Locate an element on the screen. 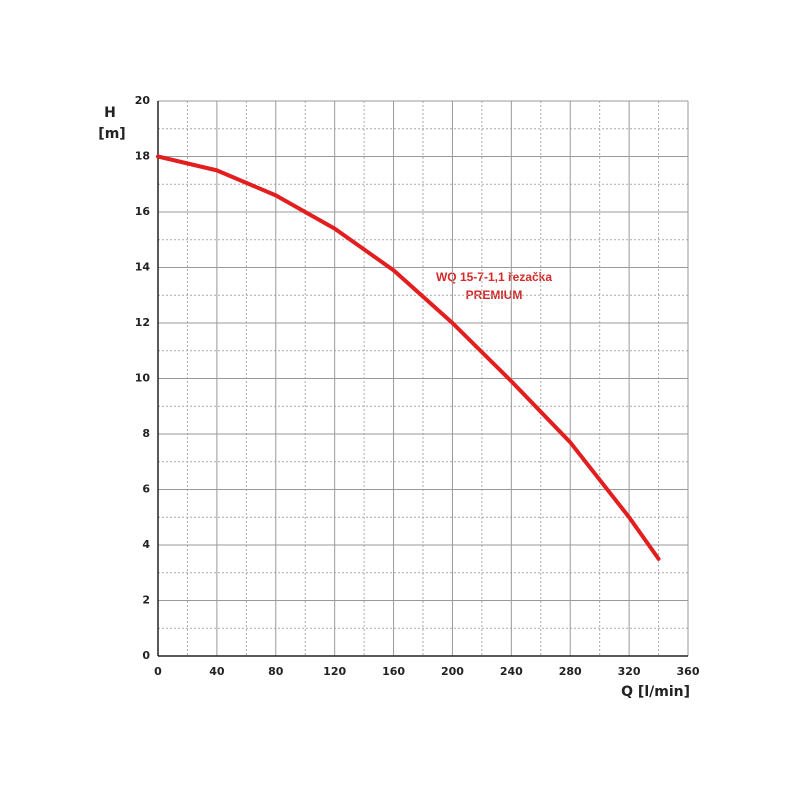 The height and width of the screenshot is (800, 800). y-tick-label: 4 is located at coordinates (146, 544).